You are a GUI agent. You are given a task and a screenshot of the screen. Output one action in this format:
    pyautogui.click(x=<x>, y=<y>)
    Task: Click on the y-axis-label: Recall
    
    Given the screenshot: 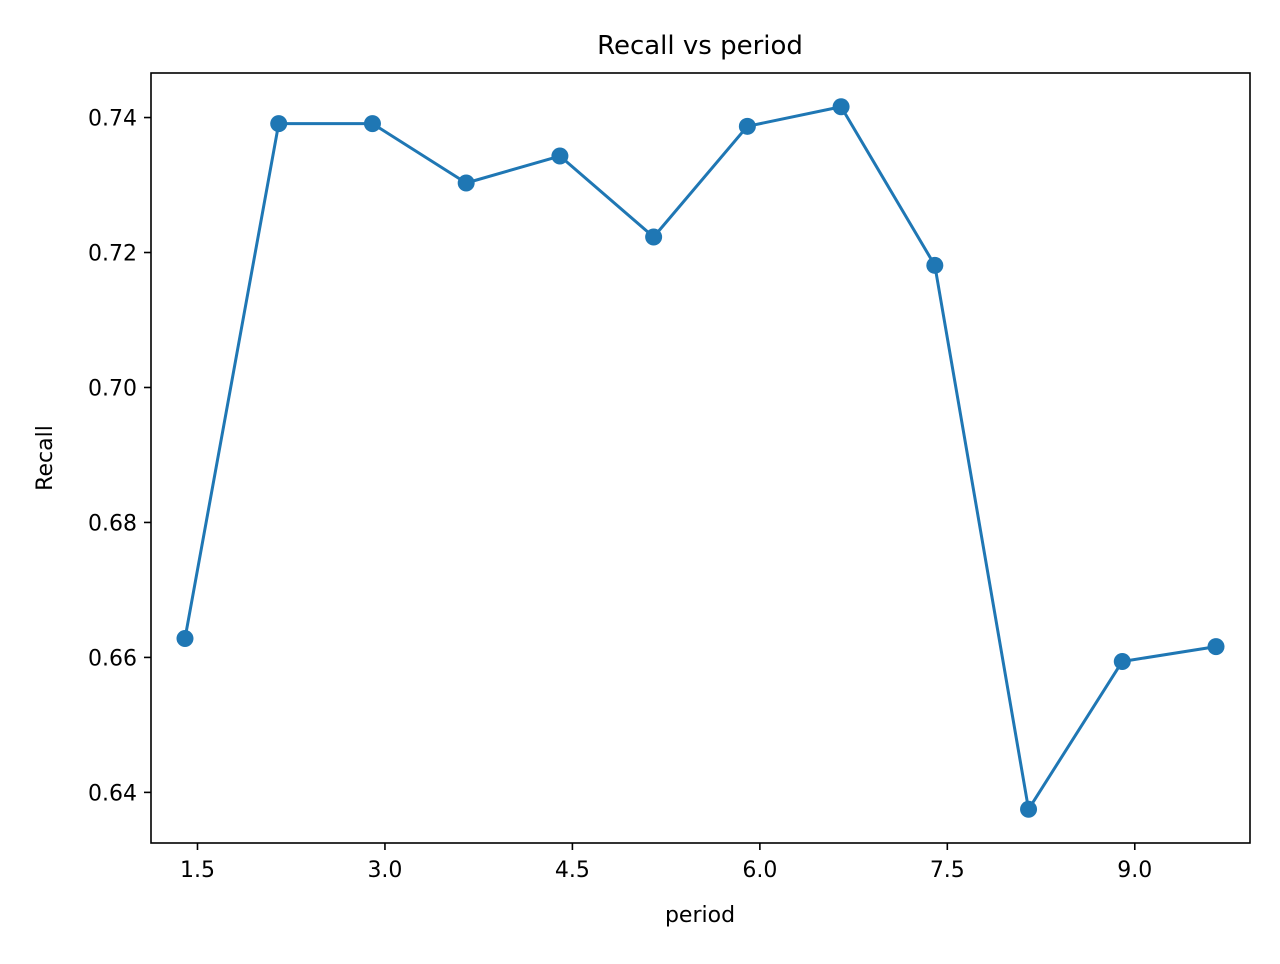 What is the action you would take?
    pyautogui.click(x=45, y=458)
    